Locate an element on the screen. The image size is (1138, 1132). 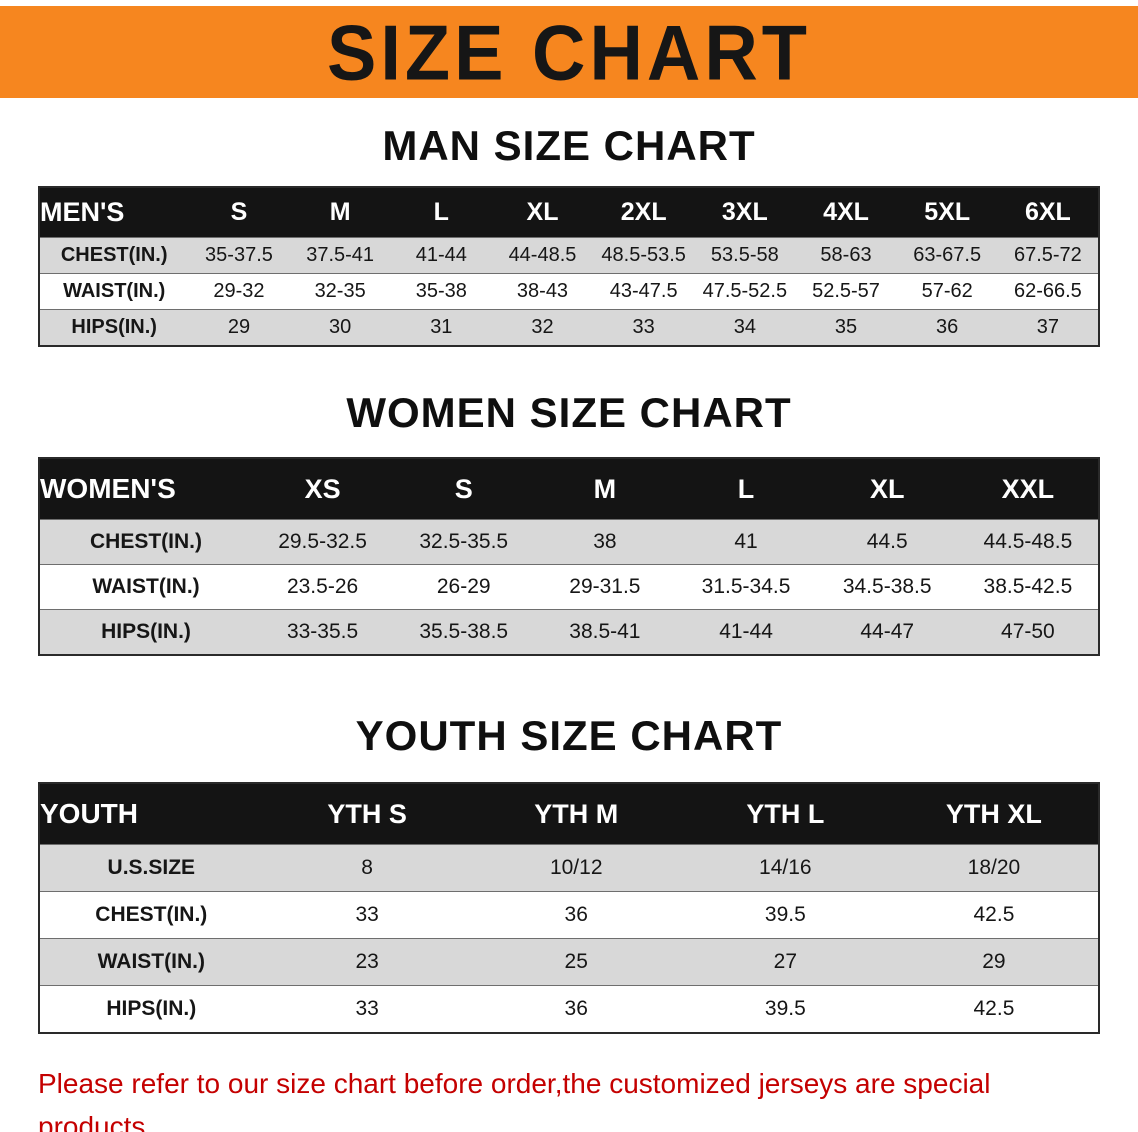
column-header: XXL is located at coordinates (1028, 489).